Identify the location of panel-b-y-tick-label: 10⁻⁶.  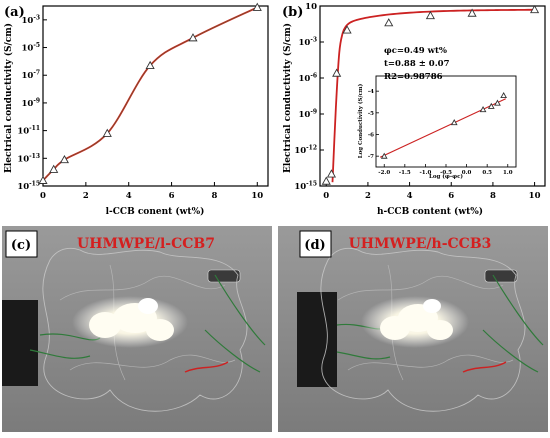
(307, 79).